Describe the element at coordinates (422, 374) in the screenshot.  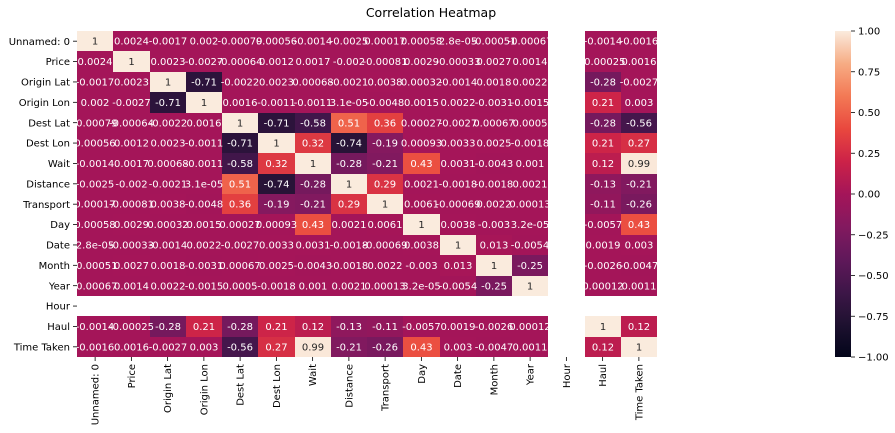
I see `x-tick-label: Day` at that location.